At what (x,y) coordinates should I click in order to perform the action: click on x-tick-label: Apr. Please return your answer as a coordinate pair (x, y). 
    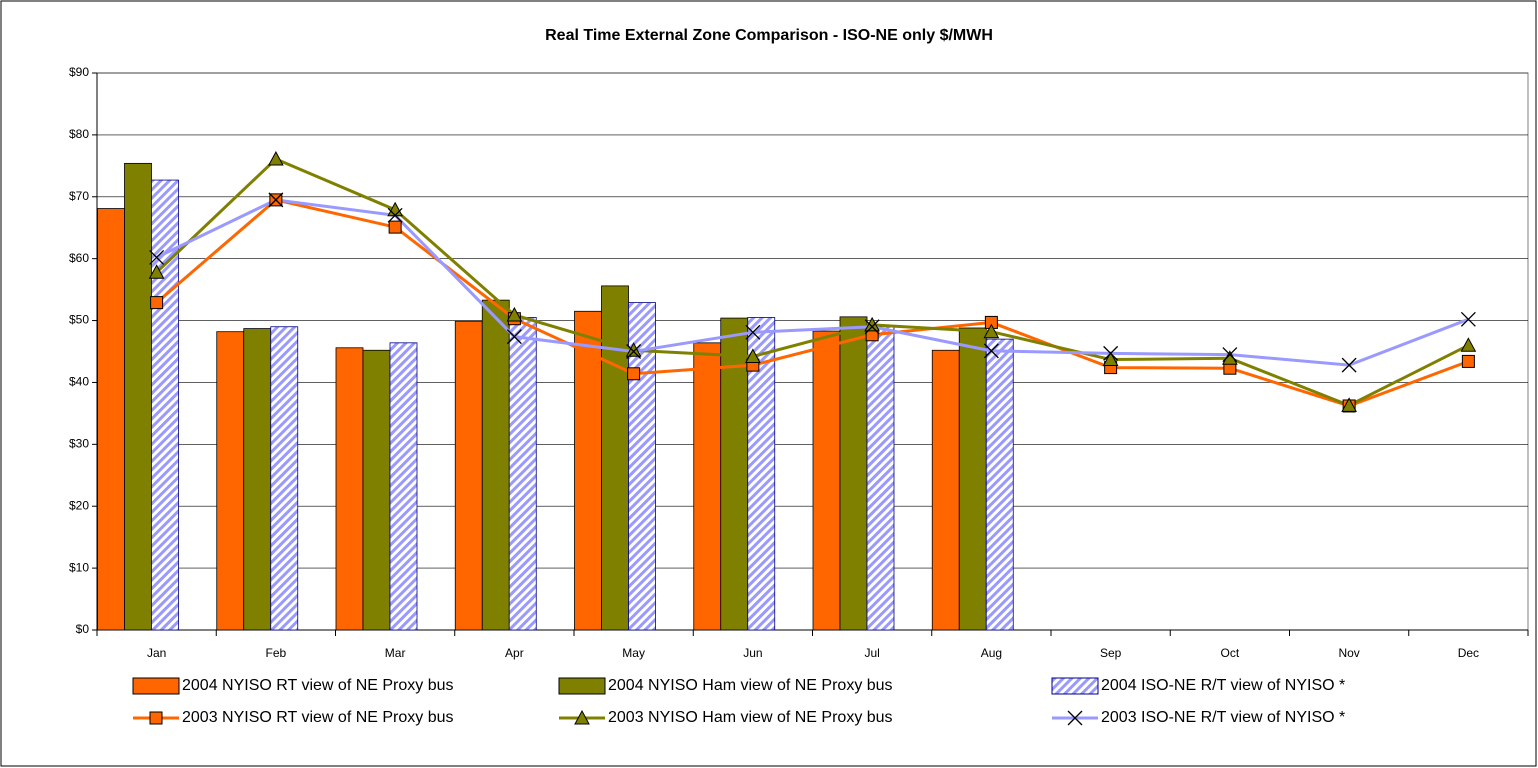
    Looking at the image, I should click on (514, 653).